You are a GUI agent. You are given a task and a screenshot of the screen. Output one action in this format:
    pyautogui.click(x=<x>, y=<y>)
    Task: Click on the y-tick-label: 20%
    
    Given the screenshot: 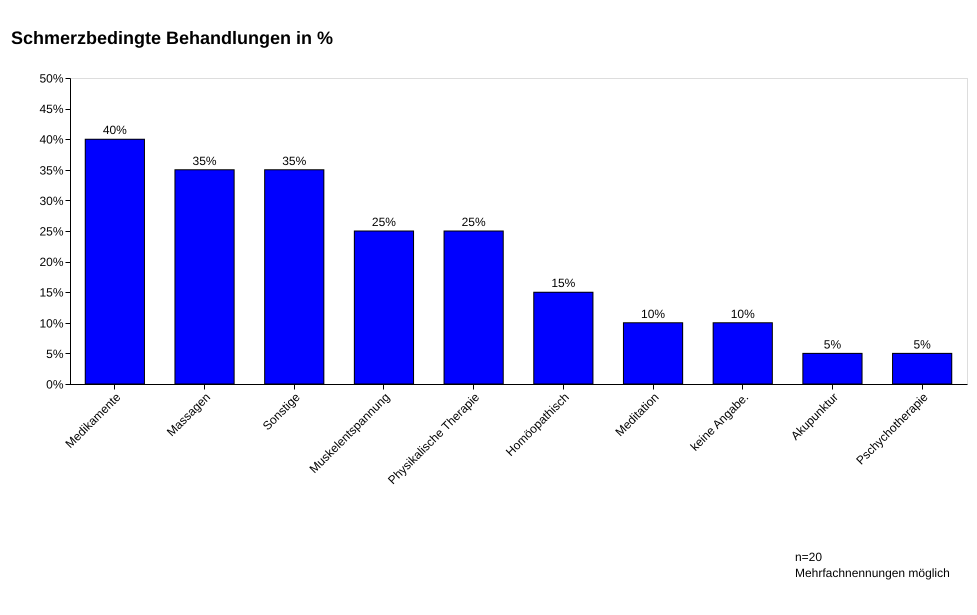 What is the action you would take?
    pyautogui.click(x=51, y=262)
    